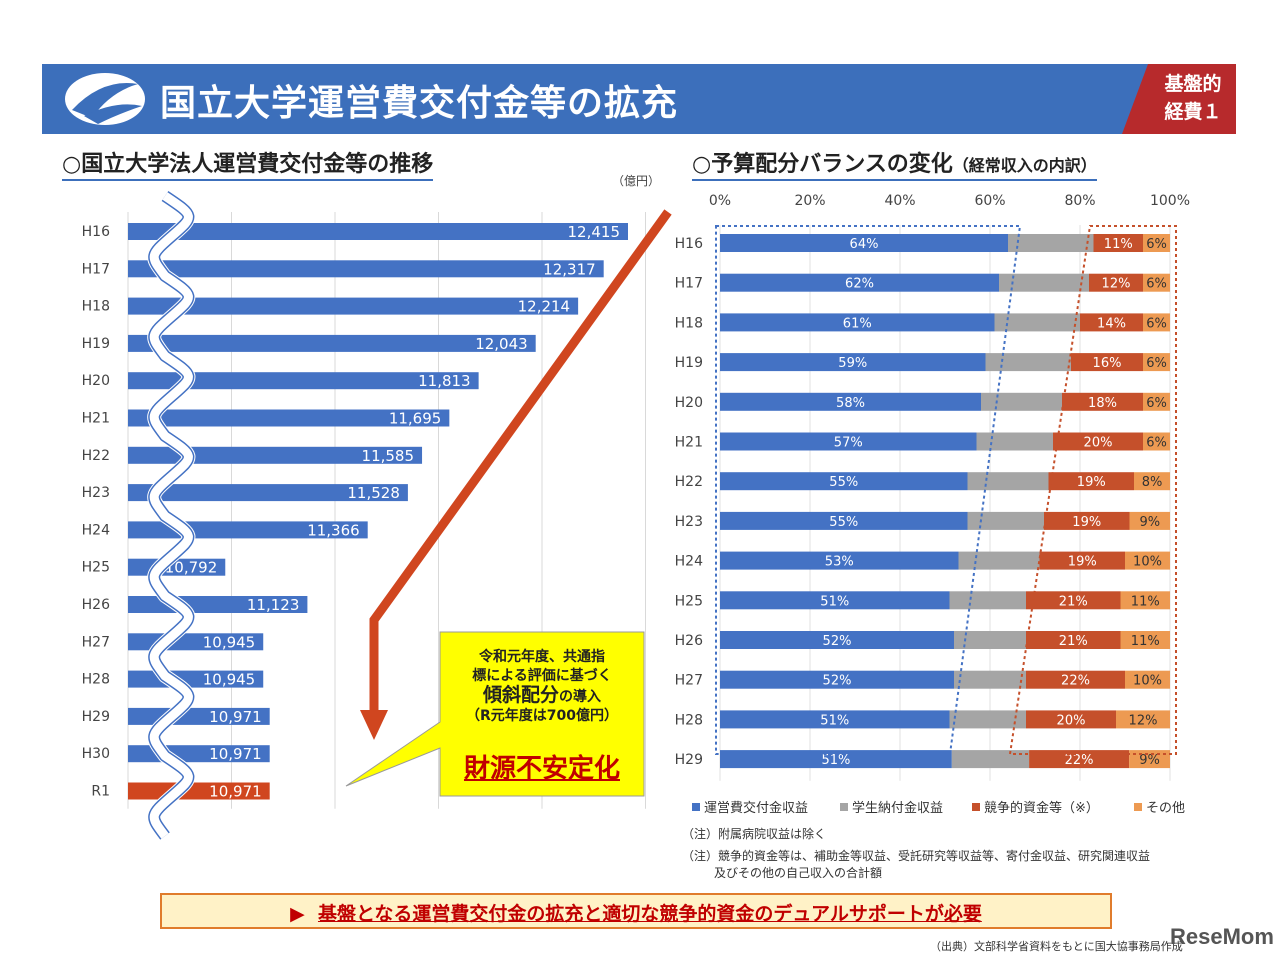  What do you see at coordinates (191, 568) in the screenshot?
I see `left-value-label: 10,792` at bounding box center [191, 568].